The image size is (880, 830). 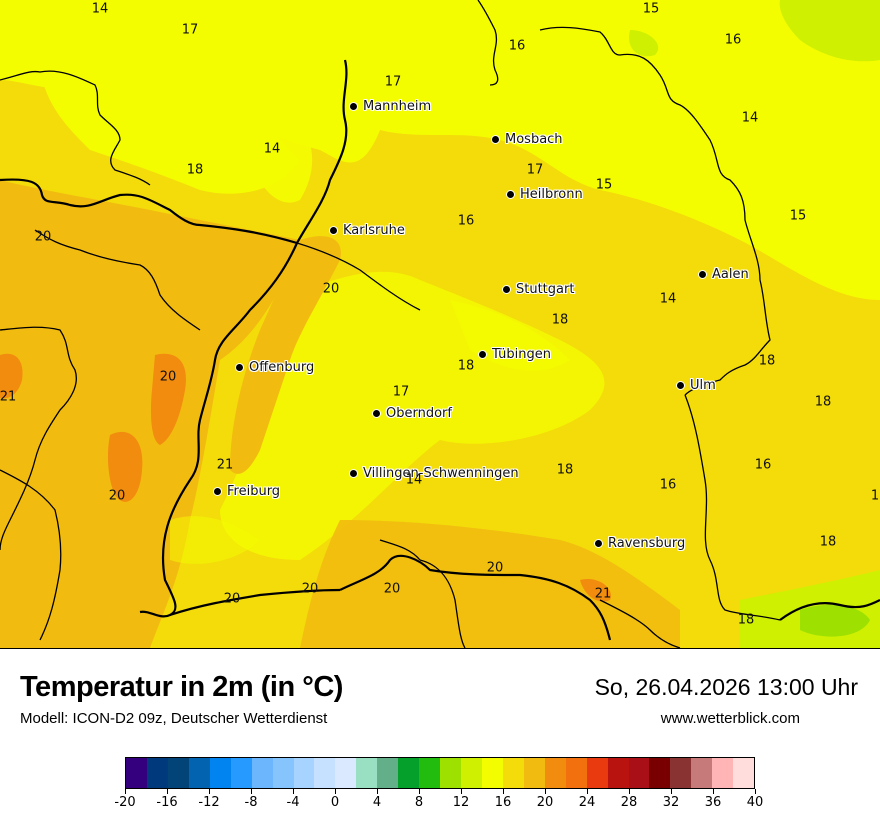 I want to click on colorbar-tick-label: 28, so click(x=629, y=802).